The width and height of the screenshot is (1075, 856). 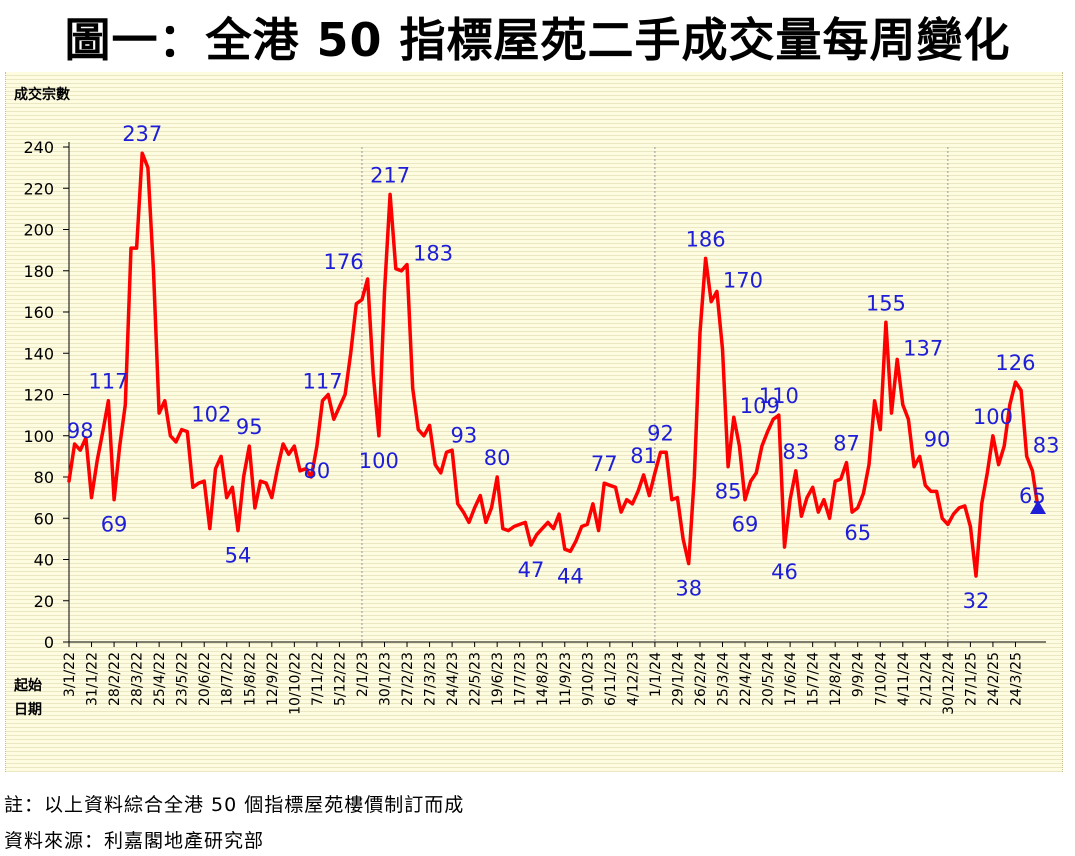 What do you see at coordinates (1038, 506) in the screenshot?
I see `last-point-marker` at bounding box center [1038, 506].